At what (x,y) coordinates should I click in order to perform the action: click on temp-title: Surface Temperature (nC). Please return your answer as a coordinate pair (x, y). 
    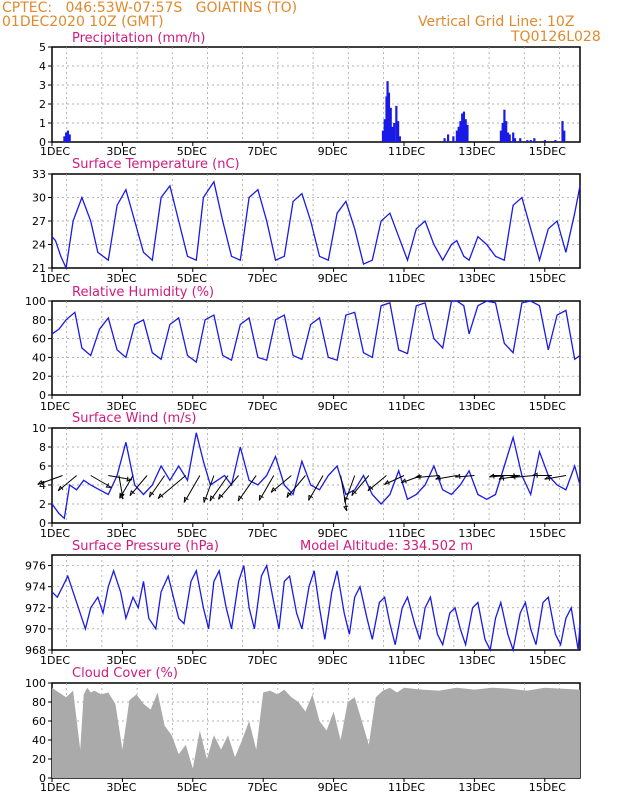
    Looking at the image, I should click on (156, 164).